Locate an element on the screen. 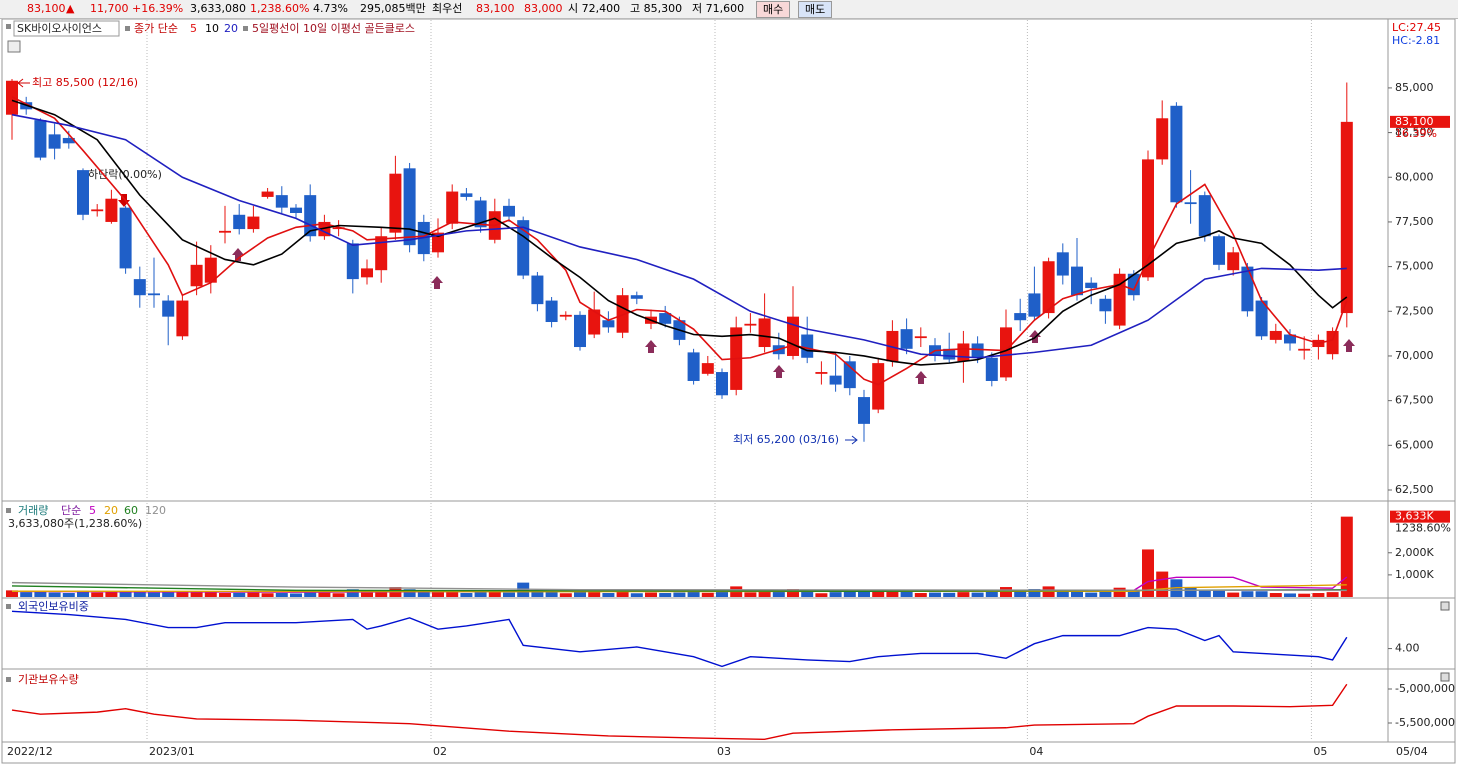 The height and width of the screenshot is (765, 1458). legend-label: 단순 is located at coordinates (71, 510).